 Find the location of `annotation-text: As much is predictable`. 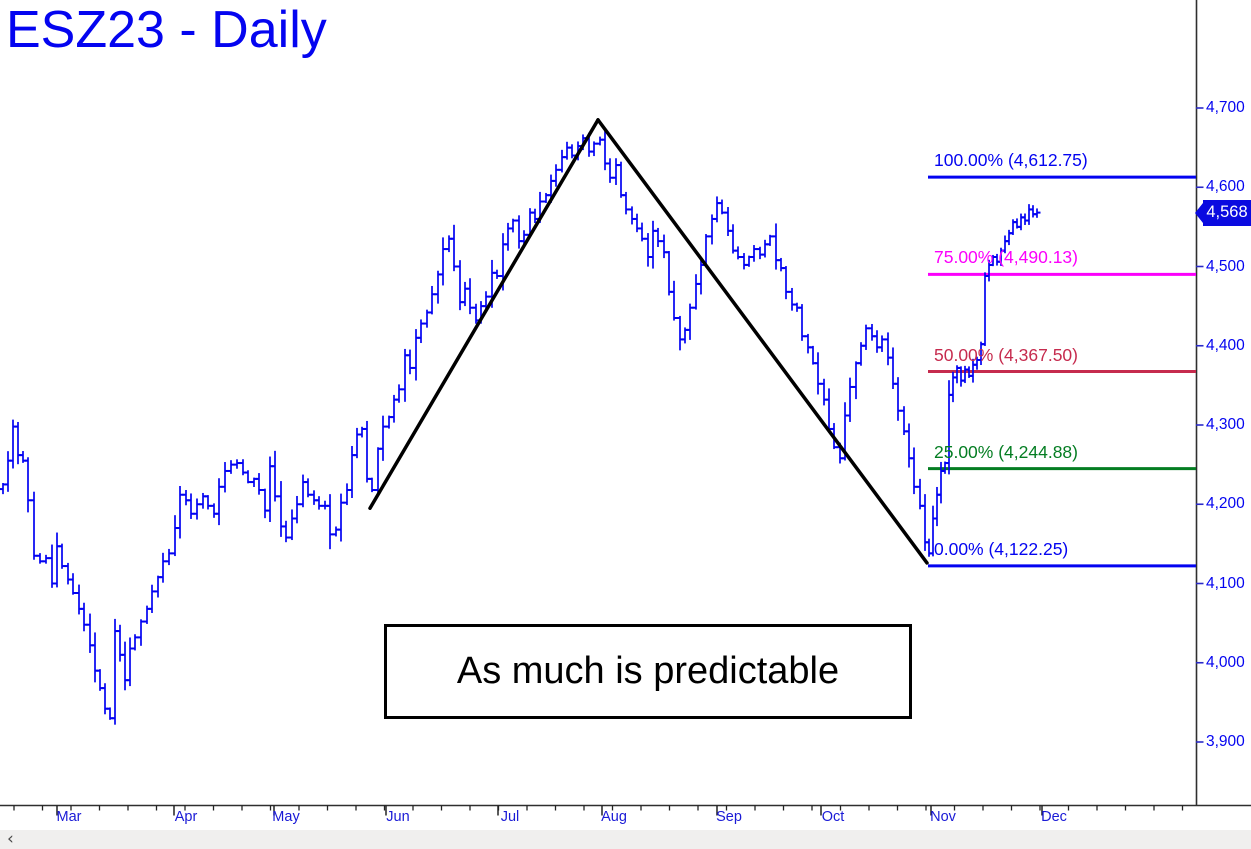

annotation-text: As much is predictable is located at coordinates (648, 671).